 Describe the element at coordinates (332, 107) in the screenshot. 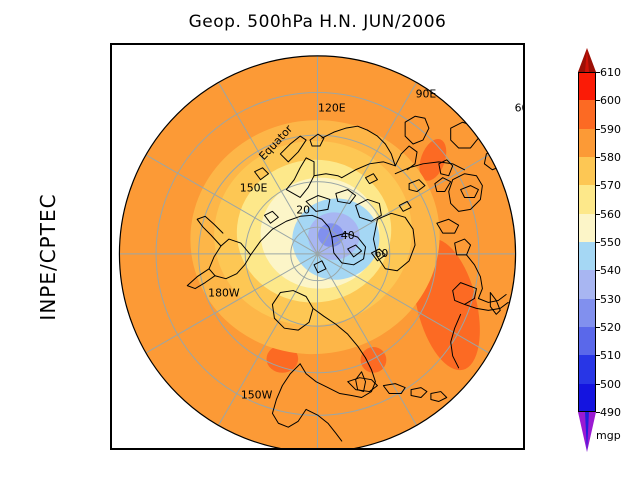

I see `lon-label-120E: 120E` at that location.